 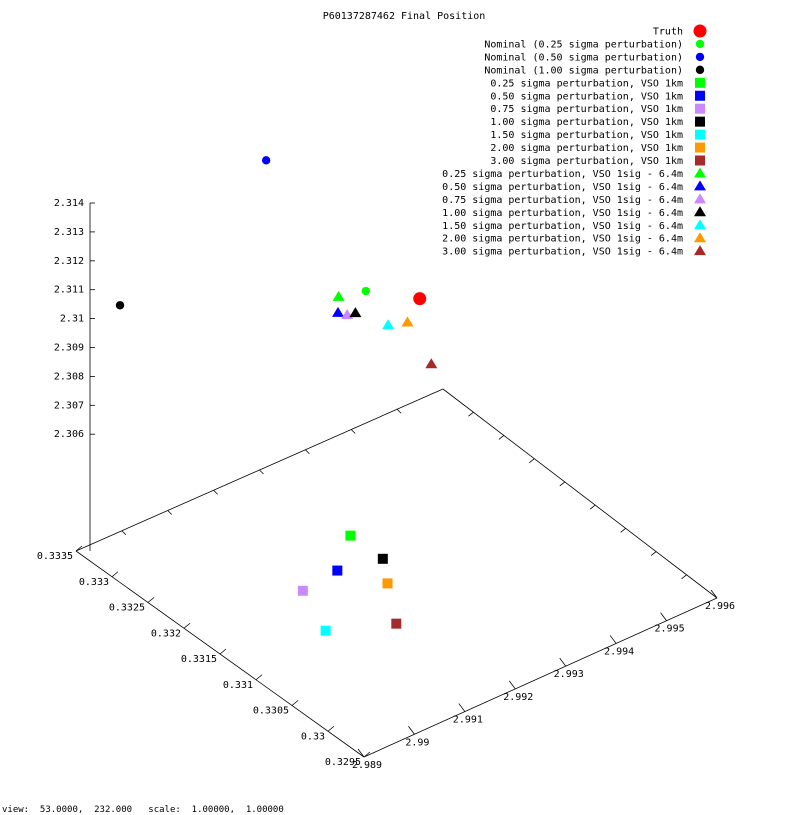 I want to click on legend-label: 0.25 sigma perturbation, VSO 1sig - 6.4m, so click(x=562, y=174).